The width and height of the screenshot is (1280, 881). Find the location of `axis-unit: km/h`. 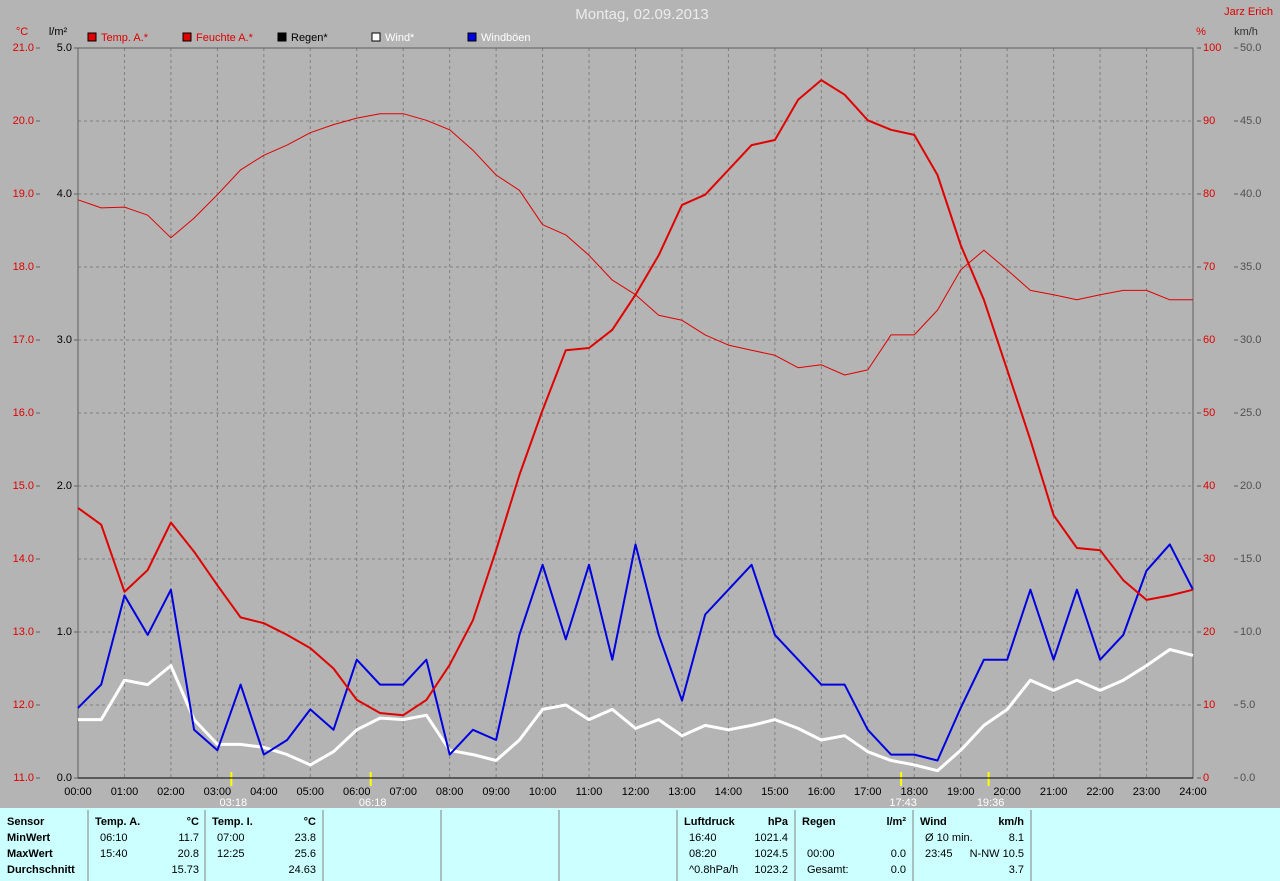

axis-unit: km/h is located at coordinates (1246, 32).